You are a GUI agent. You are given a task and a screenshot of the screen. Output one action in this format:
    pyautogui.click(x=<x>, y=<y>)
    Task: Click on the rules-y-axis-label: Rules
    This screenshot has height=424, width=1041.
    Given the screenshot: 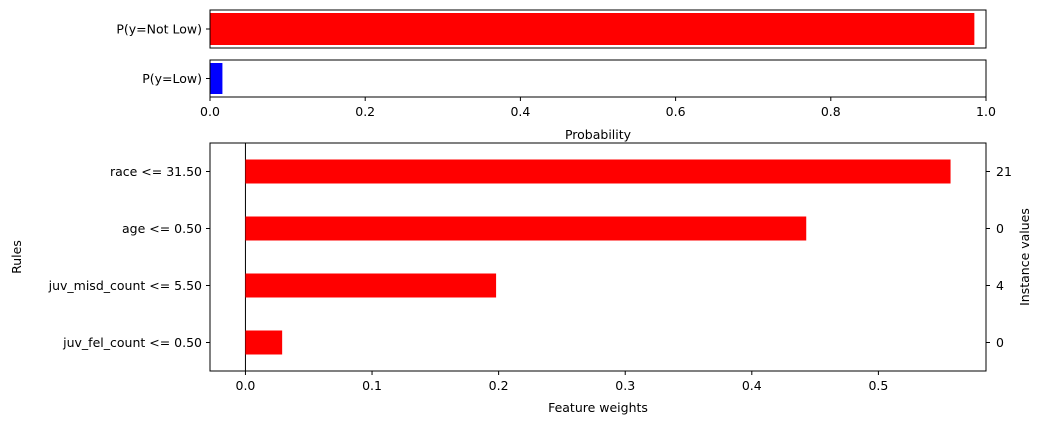 What is the action you would take?
    pyautogui.click(x=16, y=257)
    